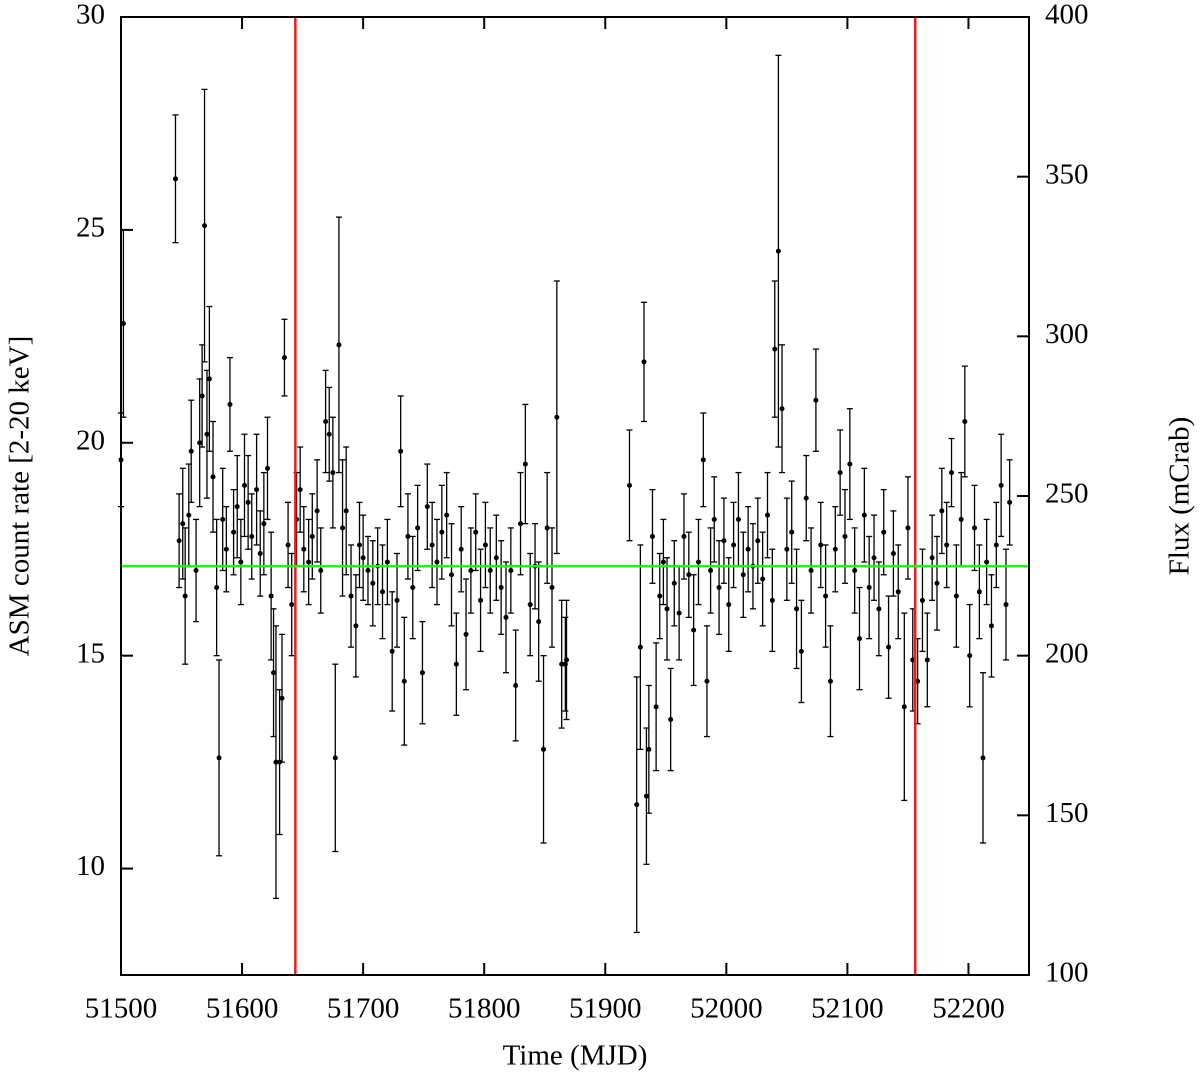 This screenshot has width=1200, height=1087. What do you see at coordinates (847, 1009) in the screenshot?
I see `x-tick-label: 52100` at bounding box center [847, 1009].